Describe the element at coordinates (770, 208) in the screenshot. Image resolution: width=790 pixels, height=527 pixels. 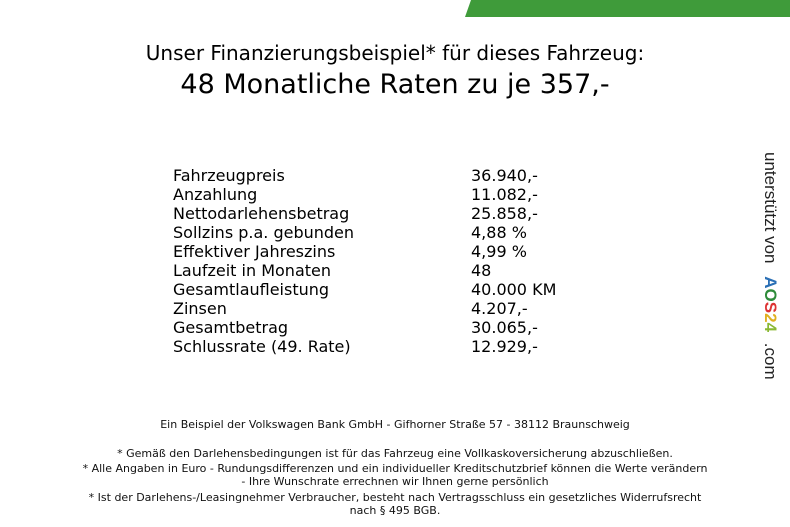
I see `supported-by-label: unterstützt von` at that location.